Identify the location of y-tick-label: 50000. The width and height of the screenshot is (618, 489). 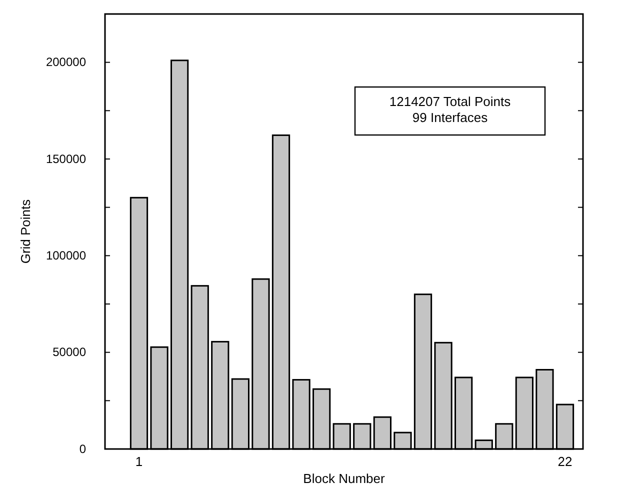
(69, 352).